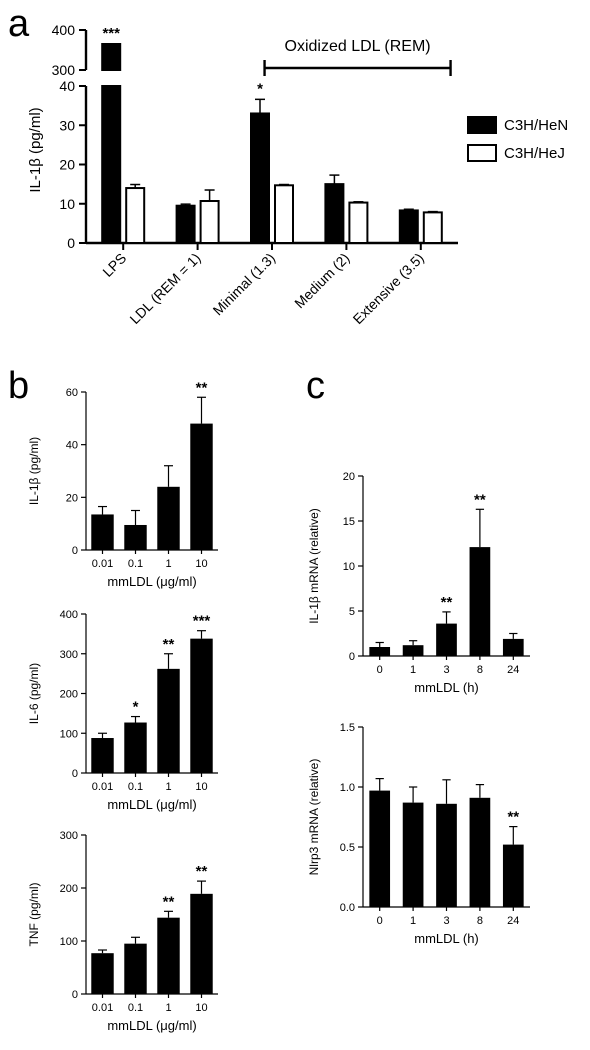  Describe the element at coordinates (314, 817) in the screenshot. I see `y-axis-label: Nlrp3 mRNA (relative)` at that location.